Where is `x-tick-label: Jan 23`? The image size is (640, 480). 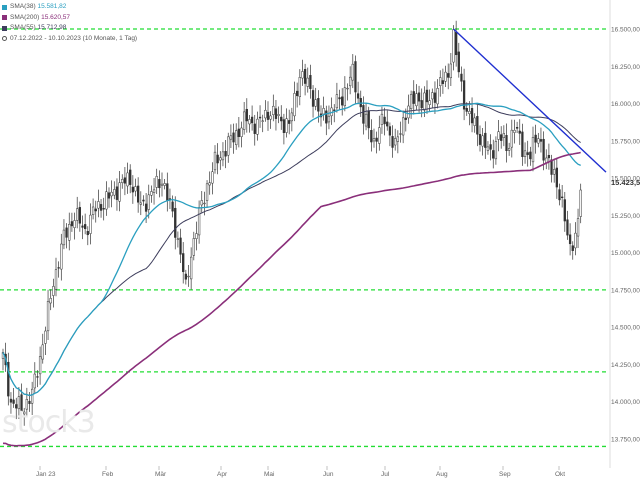 x-tick-label: Jan 23 is located at coordinates (46, 474).